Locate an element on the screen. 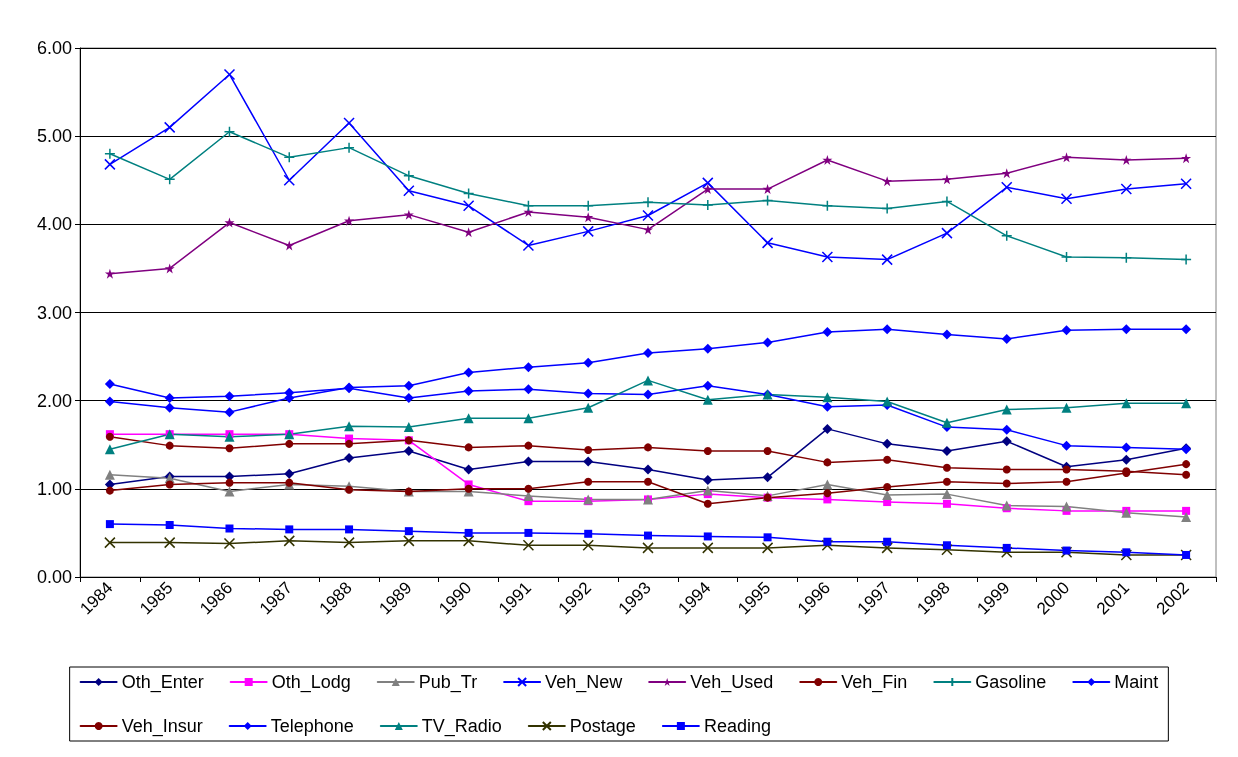 This screenshot has width=1238, height=757. legend-label: Telephone is located at coordinates (312, 726).